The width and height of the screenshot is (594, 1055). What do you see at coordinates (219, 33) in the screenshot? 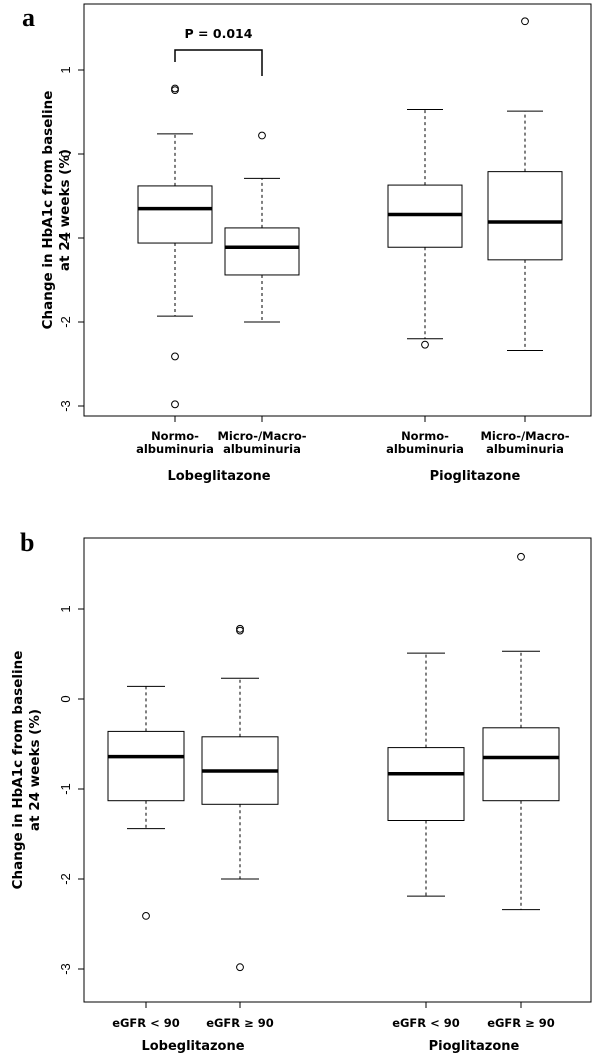
I see `p-value-label: P = 0.014` at bounding box center [219, 33].